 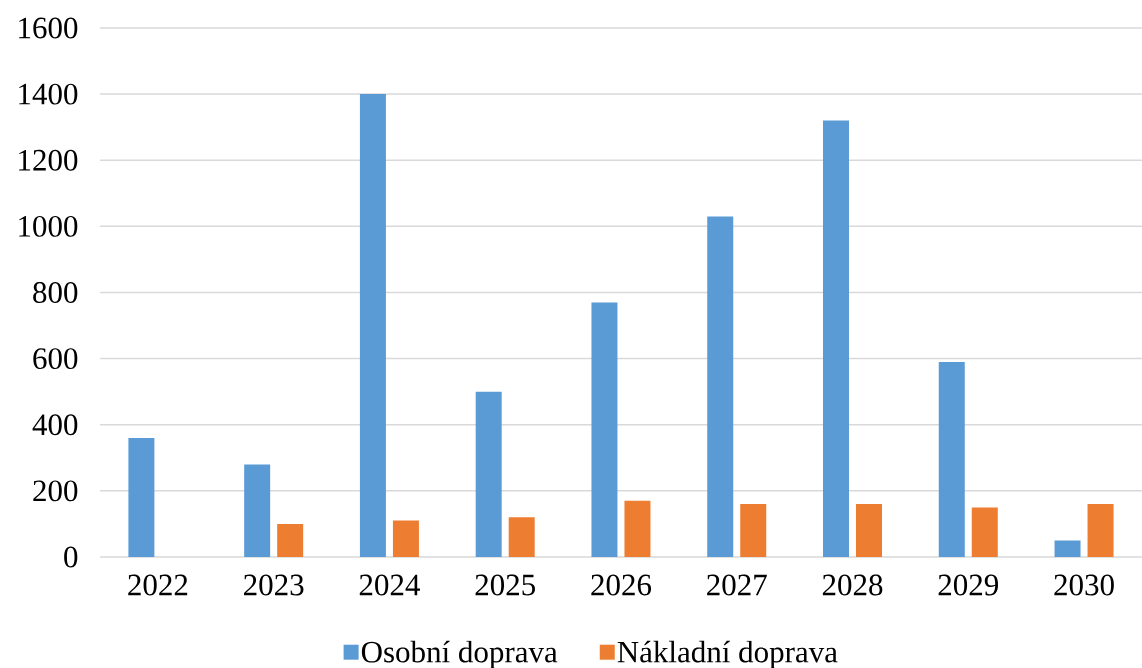 What do you see at coordinates (71, 557) in the screenshot?
I see `y-tick-label: 0` at bounding box center [71, 557].